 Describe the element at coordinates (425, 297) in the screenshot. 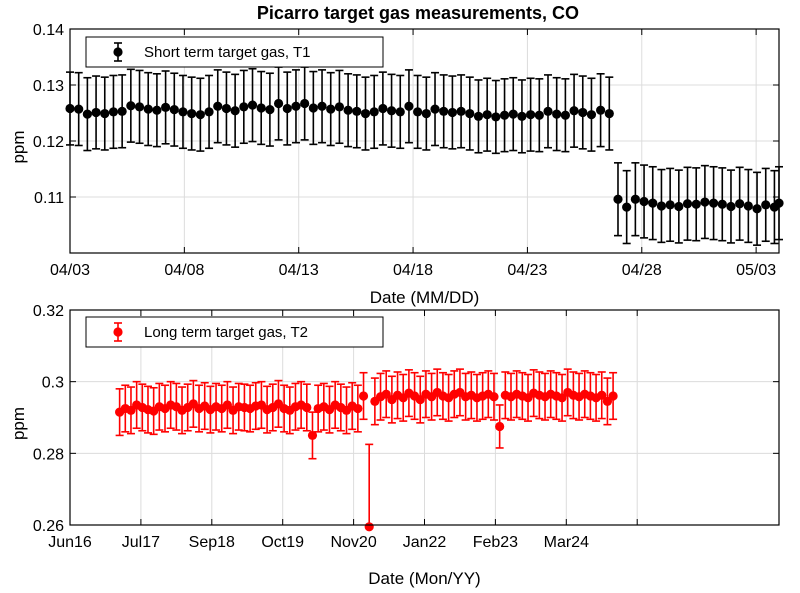

I see `x-axis-label: Date (MM/DD)` at that location.